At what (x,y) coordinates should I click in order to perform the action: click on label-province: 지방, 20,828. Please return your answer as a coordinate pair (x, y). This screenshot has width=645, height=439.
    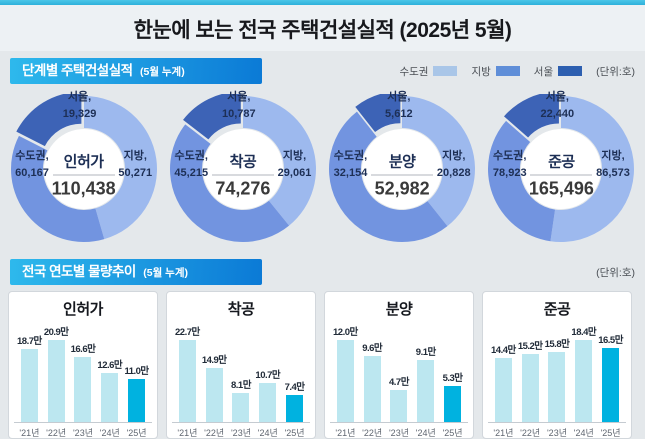
    Looking at the image, I should click on (453, 165).